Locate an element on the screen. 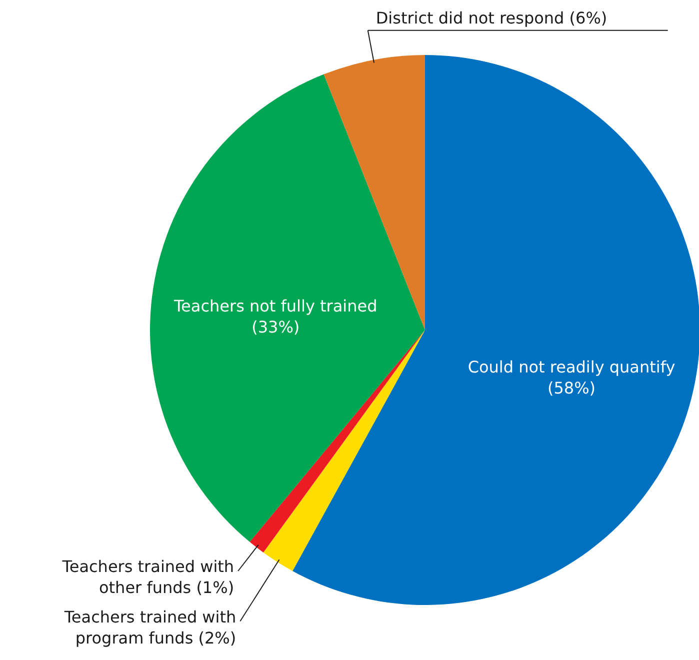  slice-label: Teachers trained with other funds (1%) is located at coordinates (147, 576).